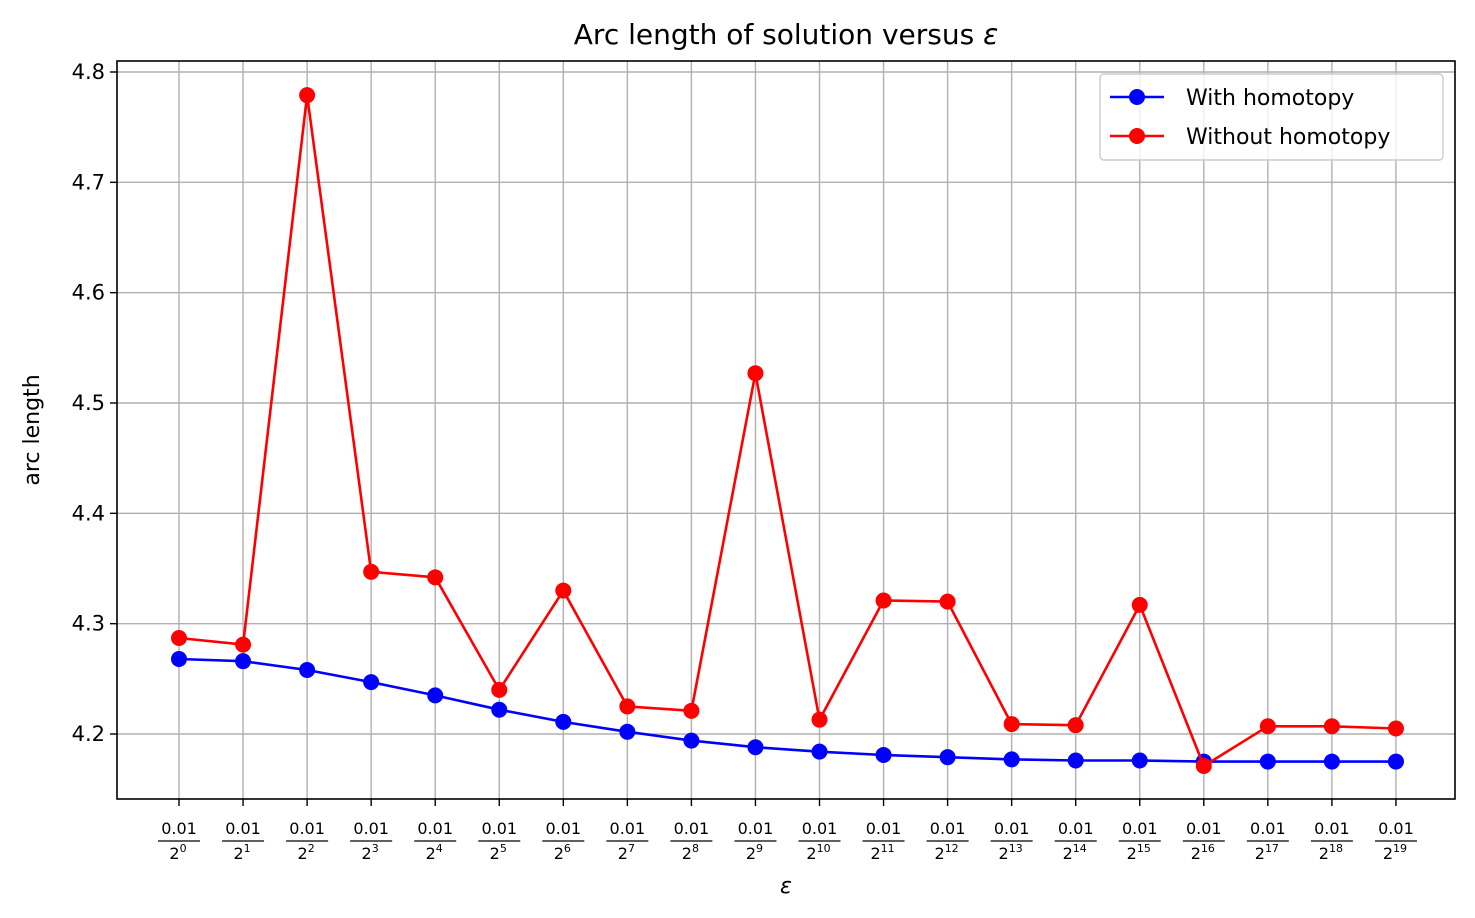  What do you see at coordinates (88, 403) in the screenshot?
I see `y-tick-label: 4.5` at bounding box center [88, 403].